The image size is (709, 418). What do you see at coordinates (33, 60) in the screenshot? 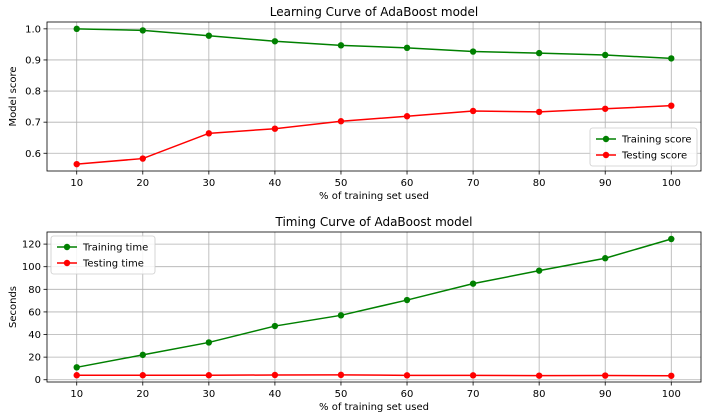
I see `y-tick-label: 0.9` at bounding box center [33, 60].